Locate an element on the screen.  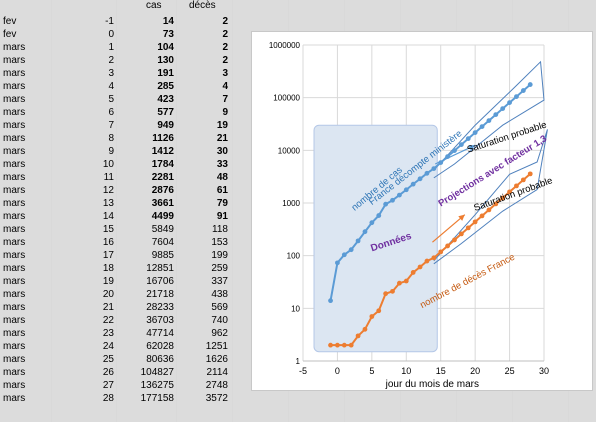
cell-cas: 577 is located at coordinates (165, 112).